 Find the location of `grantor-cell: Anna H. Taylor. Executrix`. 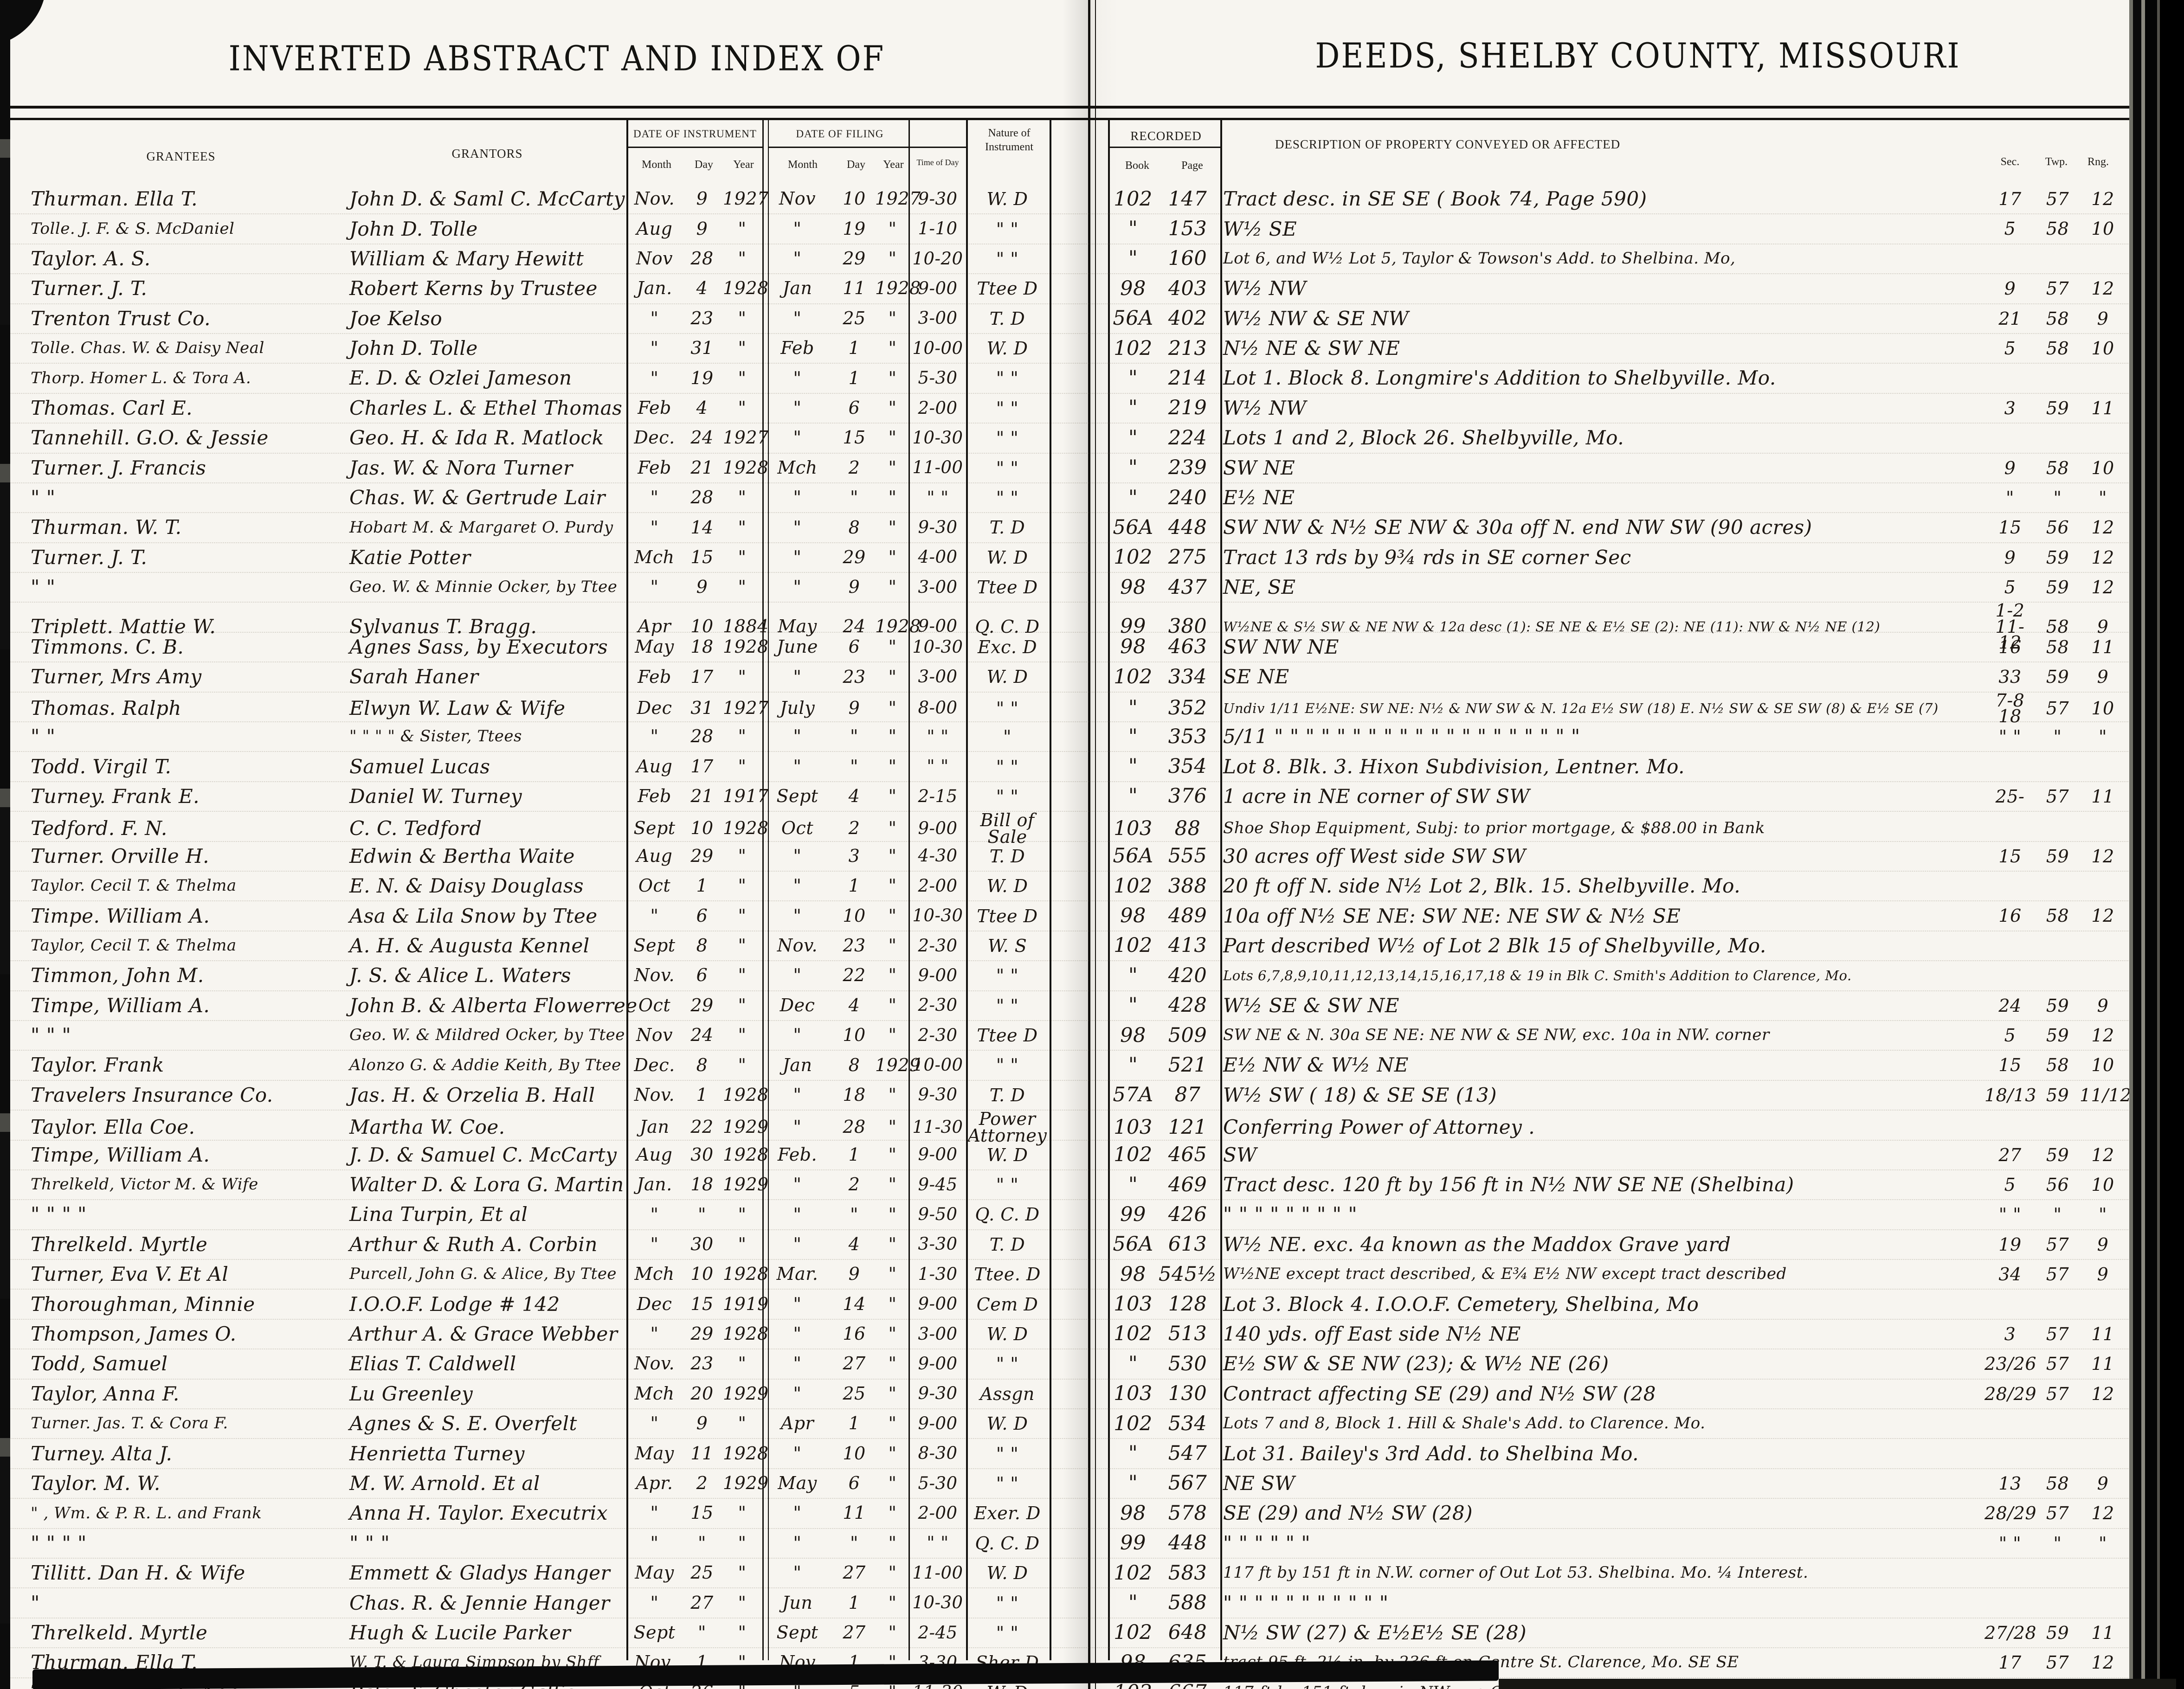

grantor-cell: Anna H. Taylor. Executrix is located at coordinates (478, 1513).